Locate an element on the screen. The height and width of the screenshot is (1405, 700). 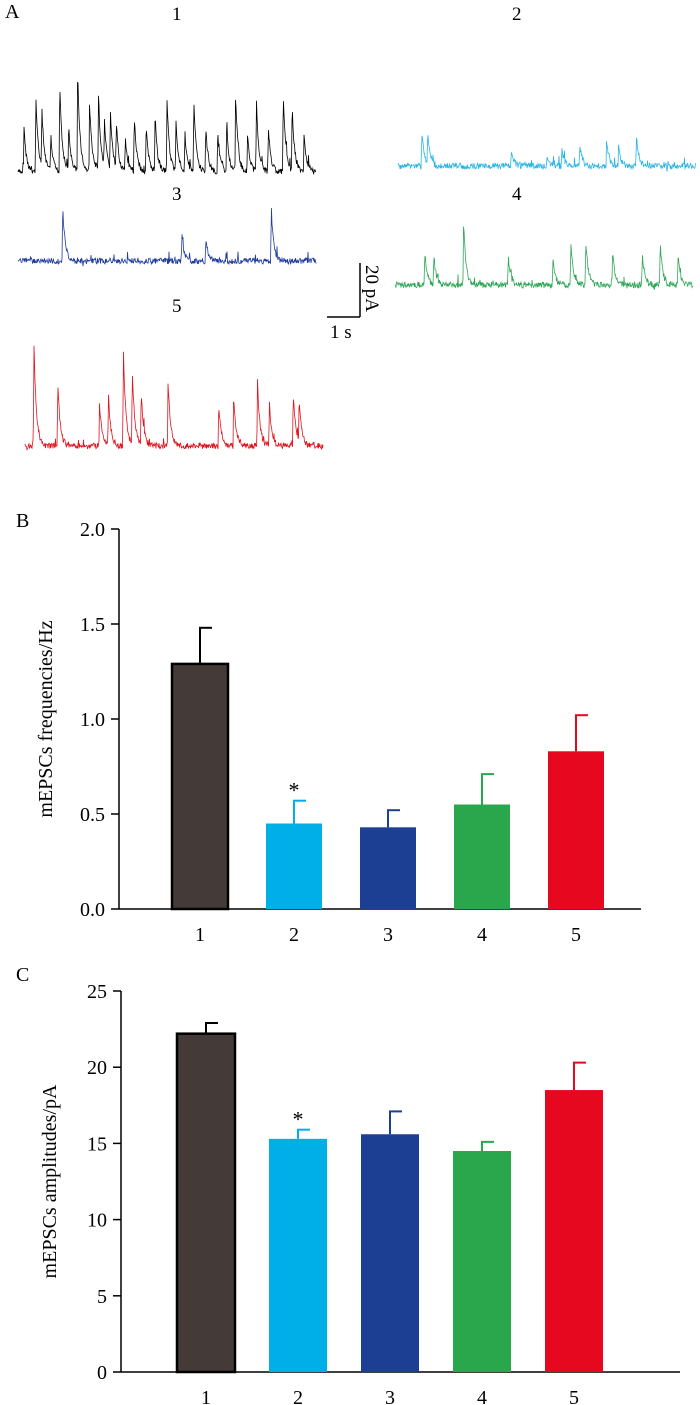
y-tick-label: 0 is located at coordinates (102, 1373).